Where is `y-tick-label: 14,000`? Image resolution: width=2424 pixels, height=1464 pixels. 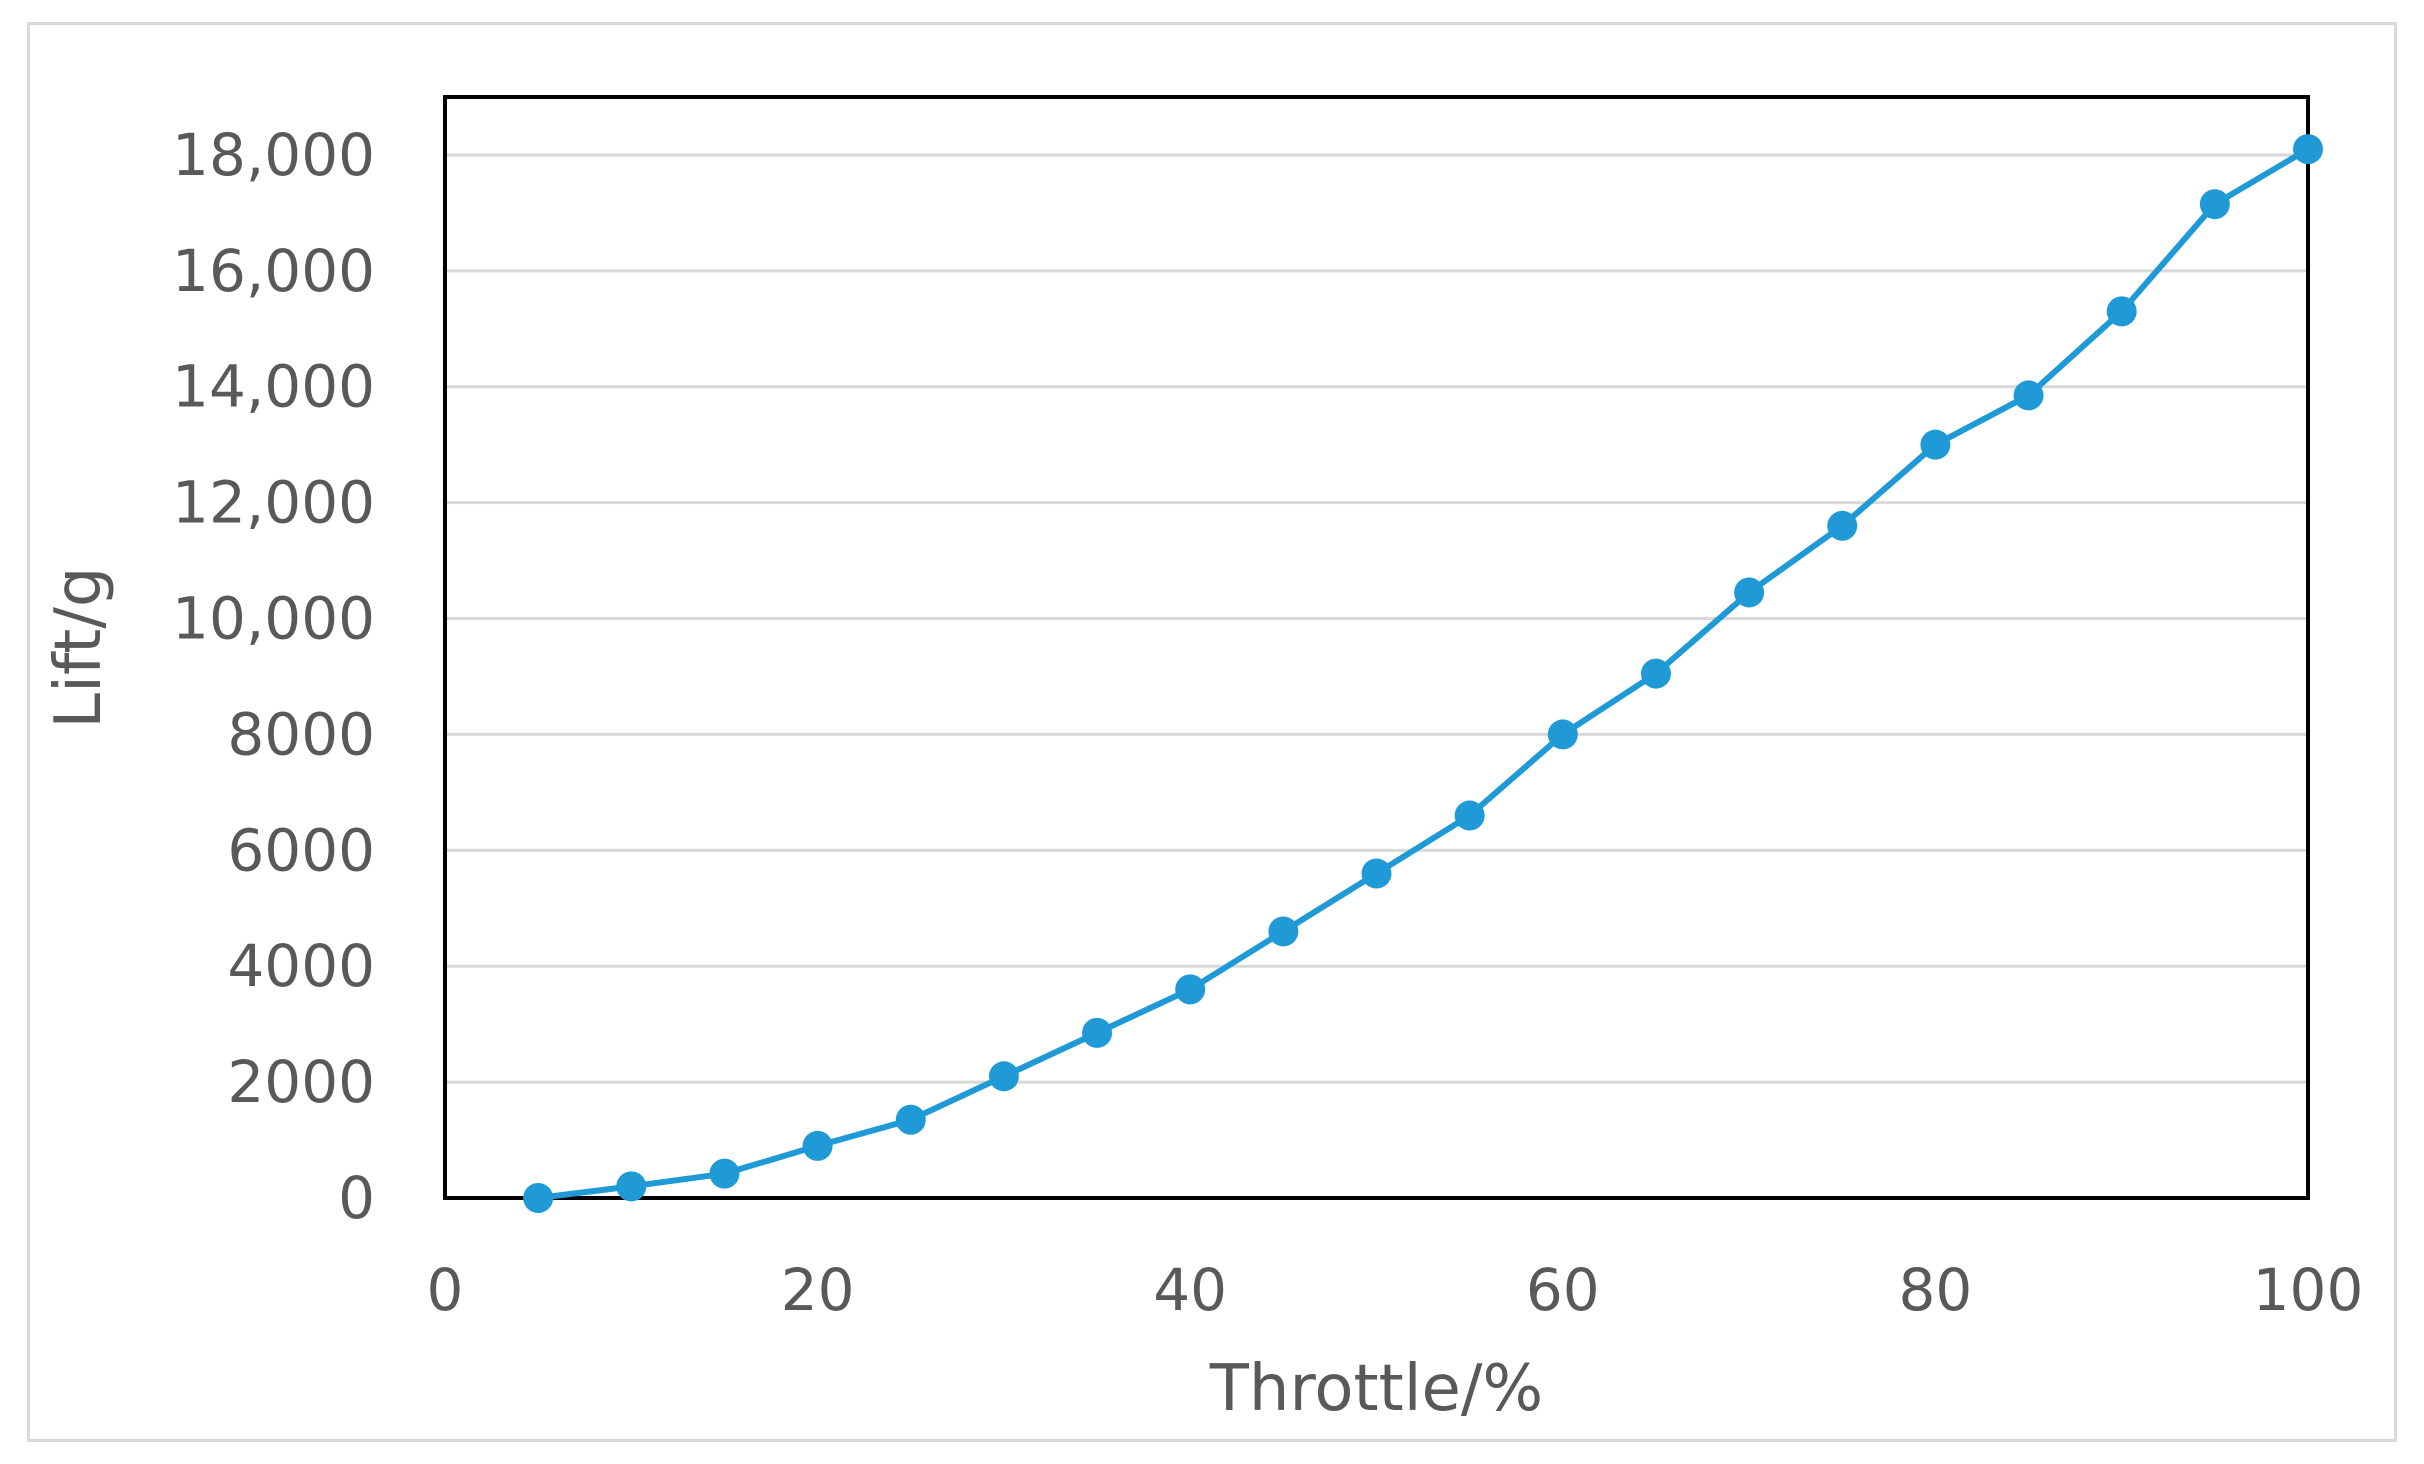 y-tick-label: 14,000 is located at coordinates (273, 387).